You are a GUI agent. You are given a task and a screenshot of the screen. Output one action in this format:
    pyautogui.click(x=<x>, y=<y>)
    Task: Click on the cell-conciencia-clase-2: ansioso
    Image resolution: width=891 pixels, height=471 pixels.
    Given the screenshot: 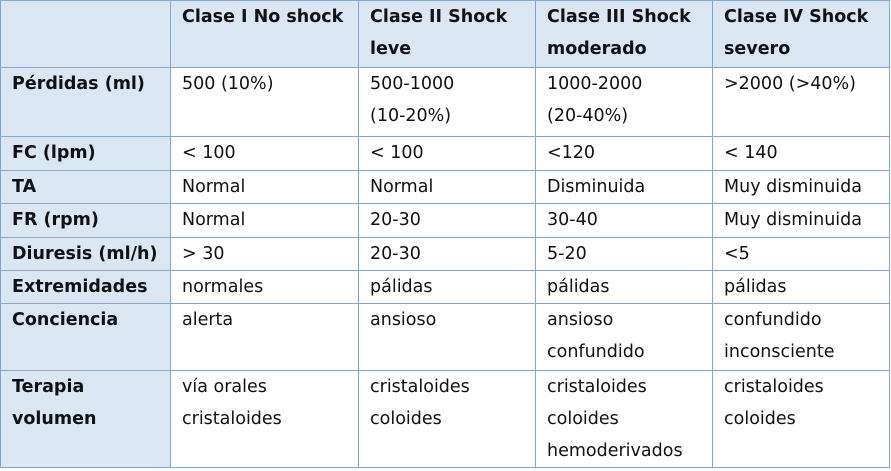 What is the action you would take?
    pyautogui.click(x=447, y=337)
    